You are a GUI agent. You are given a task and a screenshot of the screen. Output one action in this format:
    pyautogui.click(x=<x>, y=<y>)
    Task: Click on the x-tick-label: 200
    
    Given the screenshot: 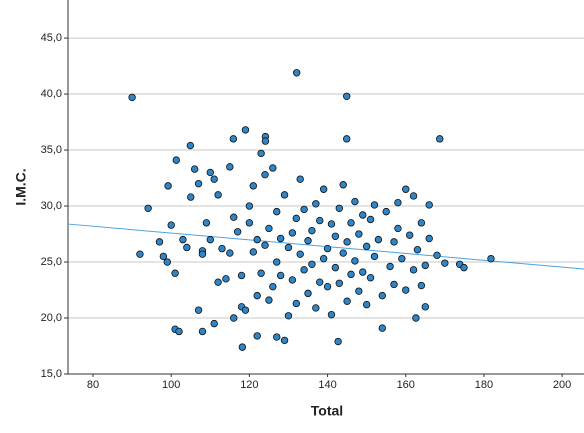 What is the action you would take?
    pyautogui.click(x=562, y=385)
    